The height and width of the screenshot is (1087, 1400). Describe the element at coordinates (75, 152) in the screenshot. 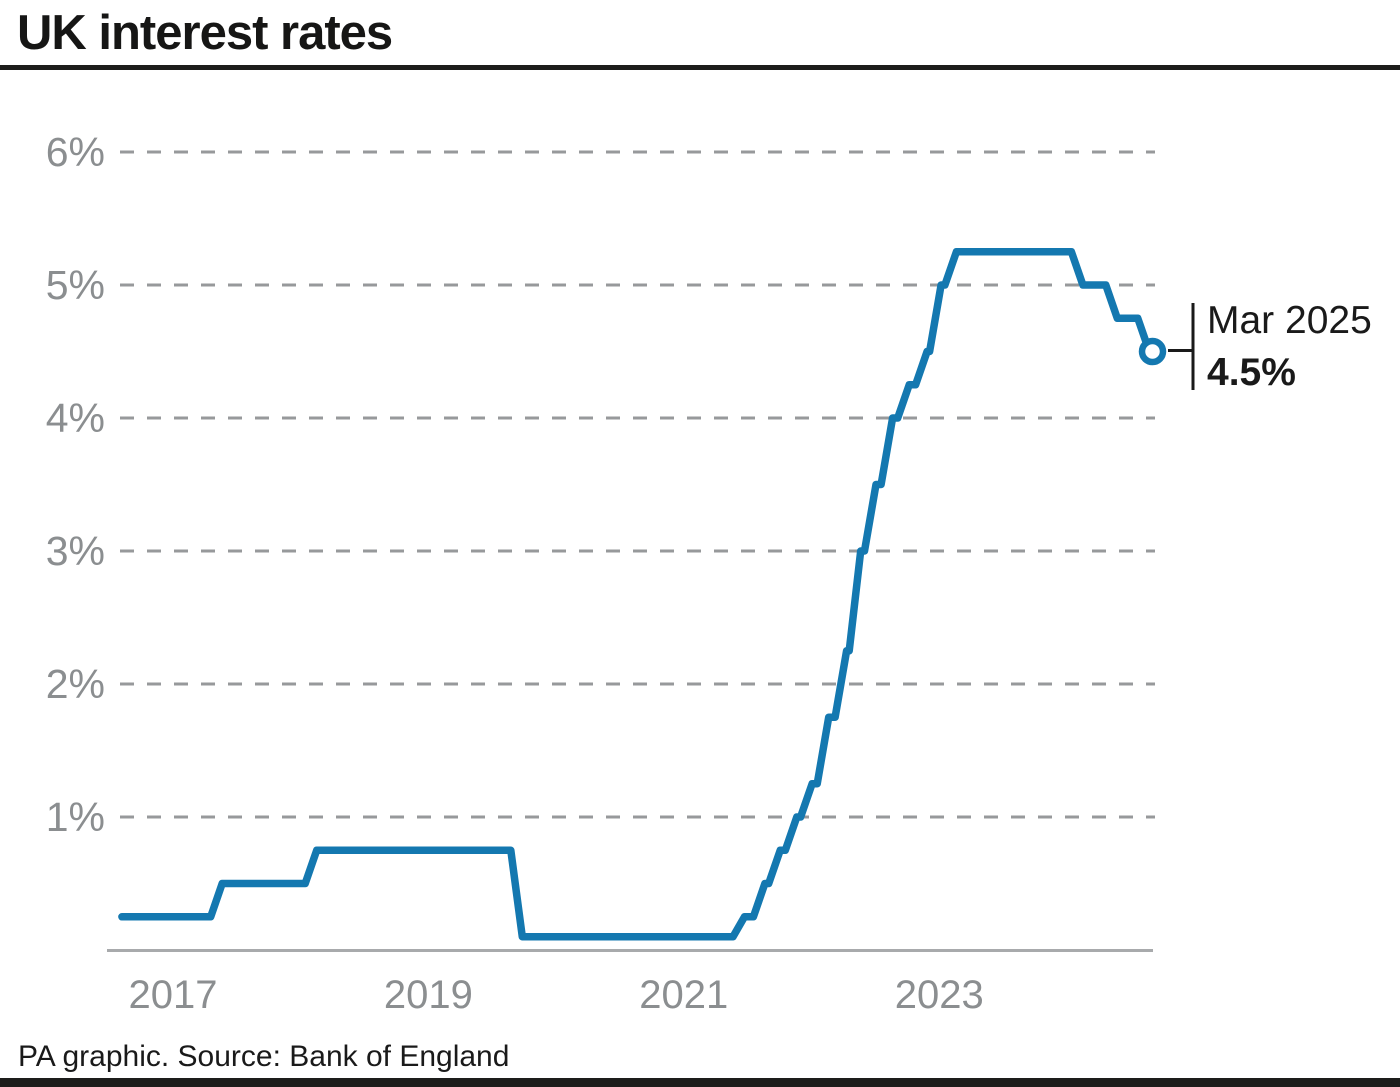

I see `y-tick-label: 6%` at that location.